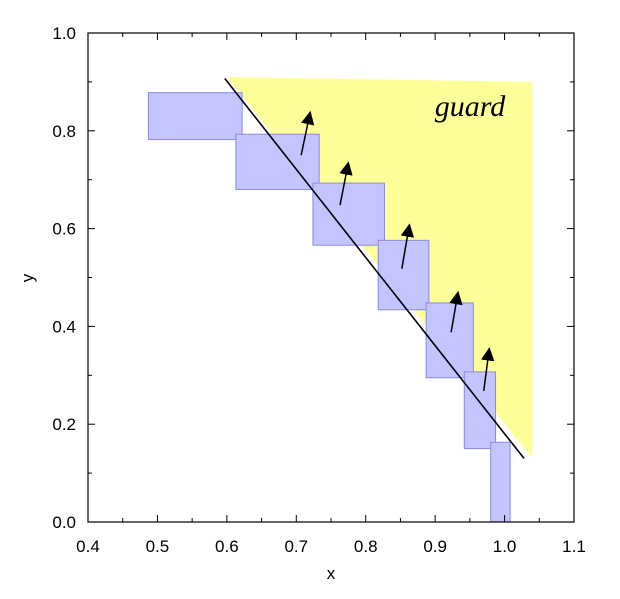 This screenshot has height=599, width=620. I want to click on y-tick-label: 0.8, so click(64, 131).